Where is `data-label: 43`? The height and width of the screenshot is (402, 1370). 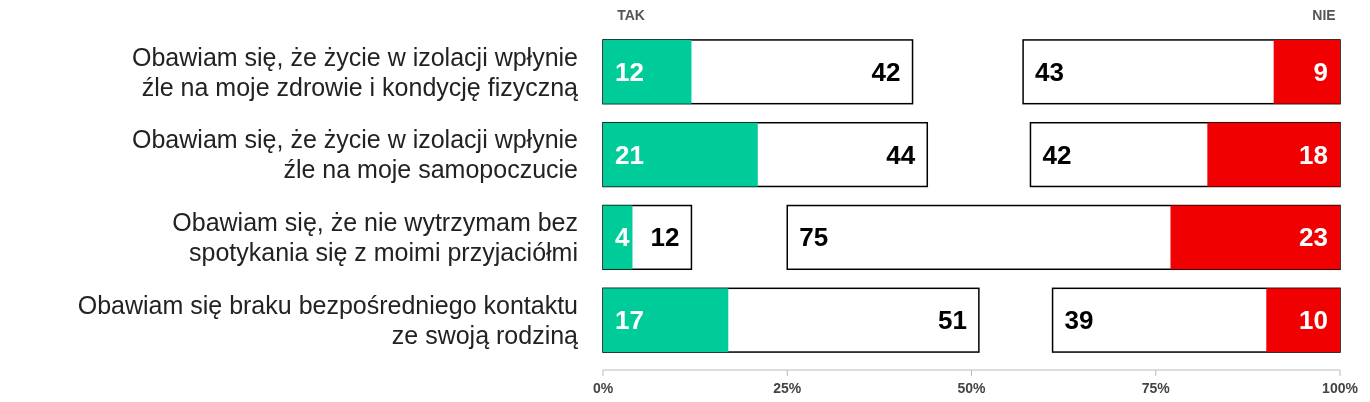 data-label: 43 is located at coordinates (1050, 71).